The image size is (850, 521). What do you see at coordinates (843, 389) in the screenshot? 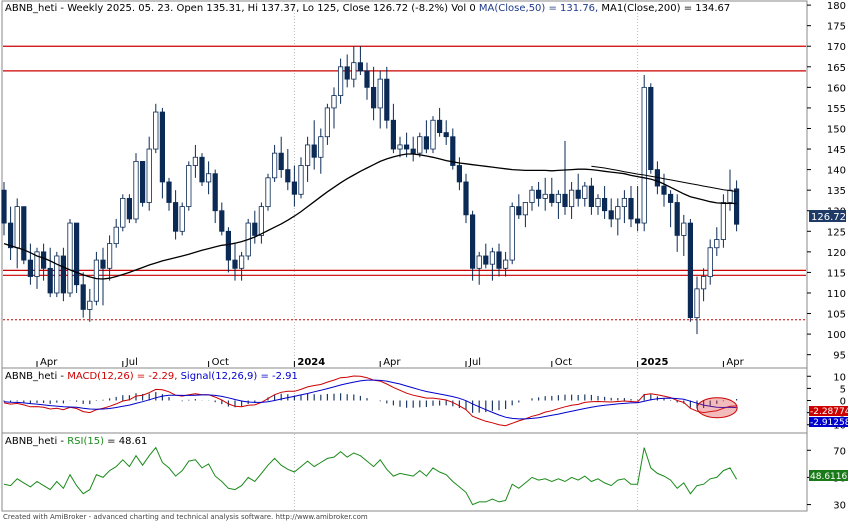
I see `macd-y-tick-label: 5` at bounding box center [843, 389].